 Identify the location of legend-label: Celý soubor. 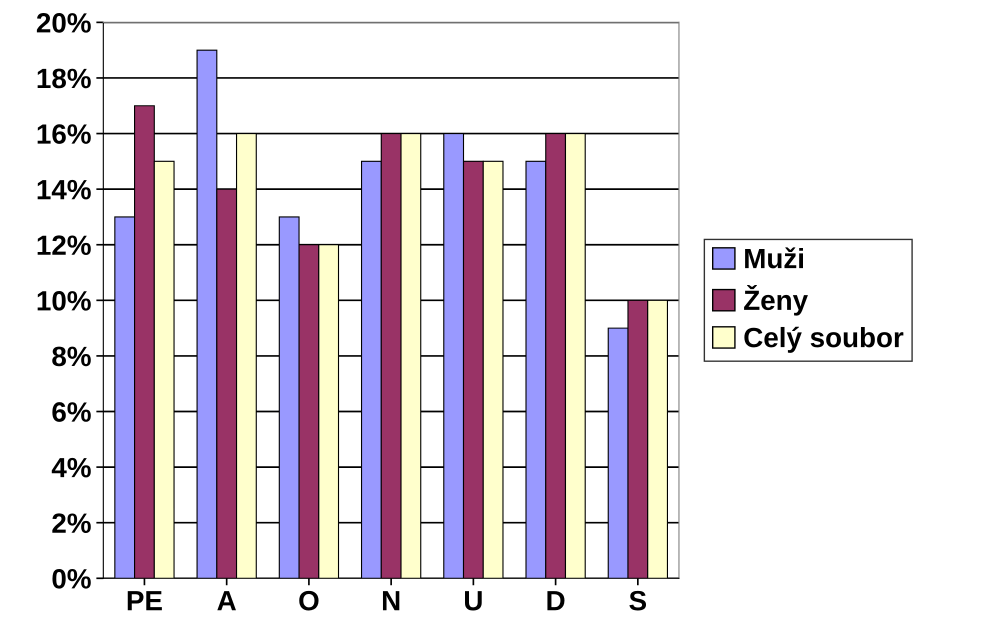
(824, 339).